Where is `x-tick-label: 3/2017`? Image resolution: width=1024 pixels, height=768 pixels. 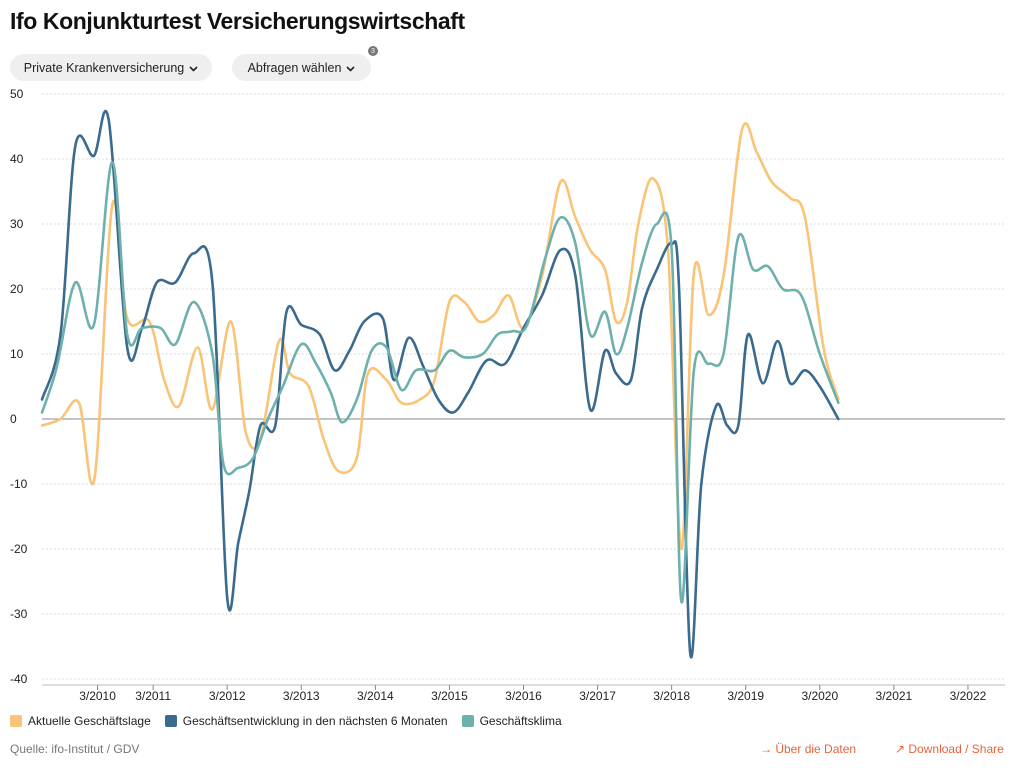 x-tick-label: 3/2017 is located at coordinates (597, 694).